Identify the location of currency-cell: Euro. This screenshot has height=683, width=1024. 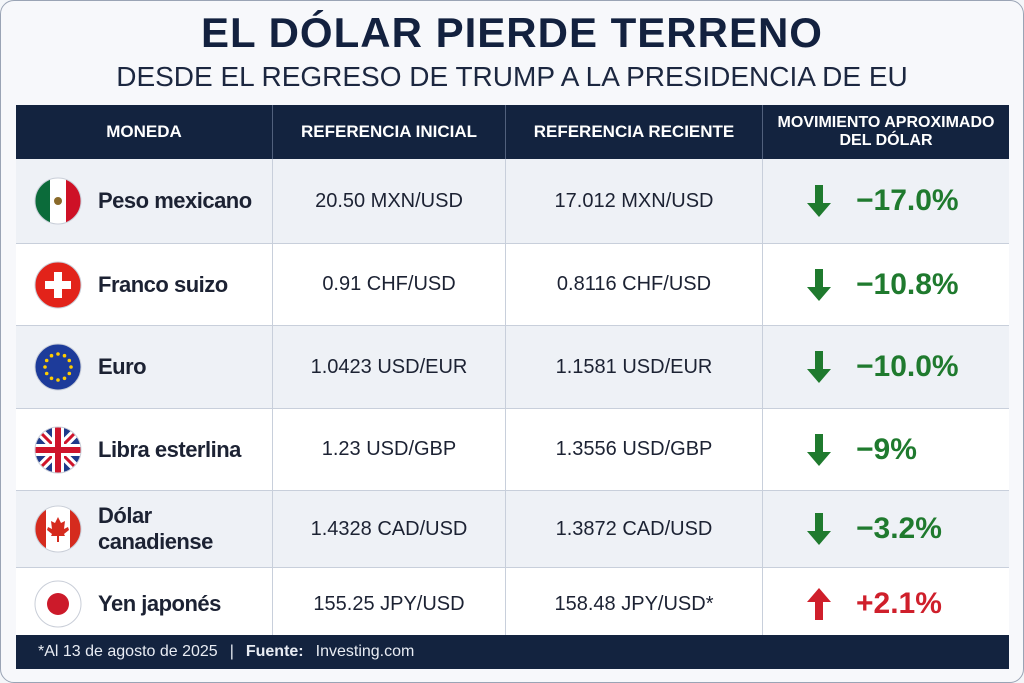
(144, 367).